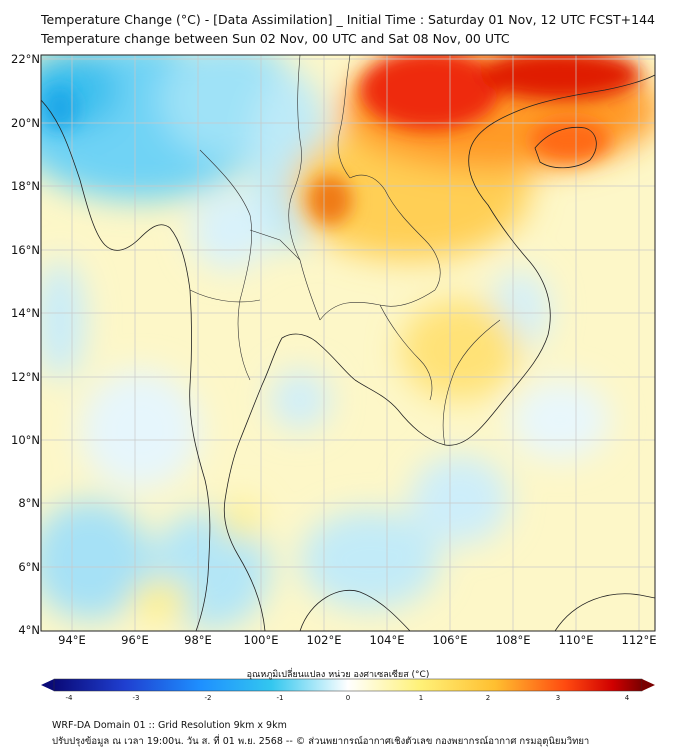 This screenshot has width=676, height=756. What do you see at coordinates (29, 567) in the screenshot?
I see `lat-label: 6°N` at bounding box center [29, 567].